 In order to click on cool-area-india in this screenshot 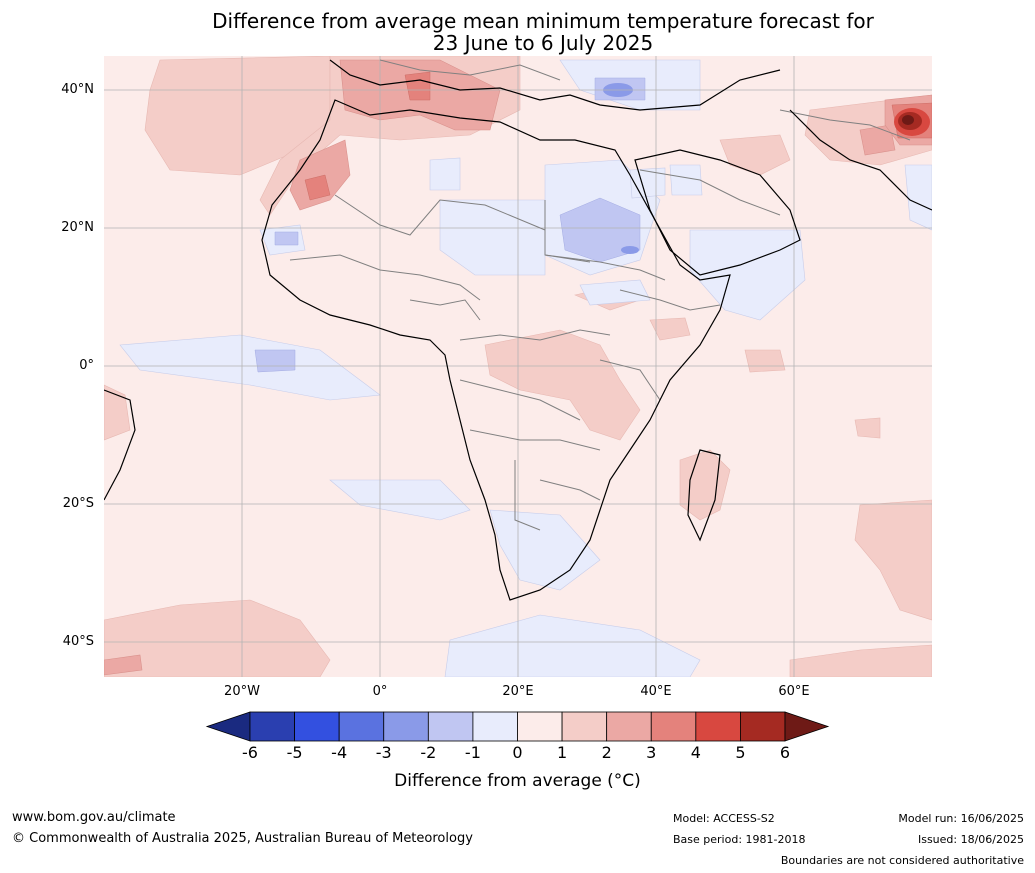, I will do `click(918, 197)`.